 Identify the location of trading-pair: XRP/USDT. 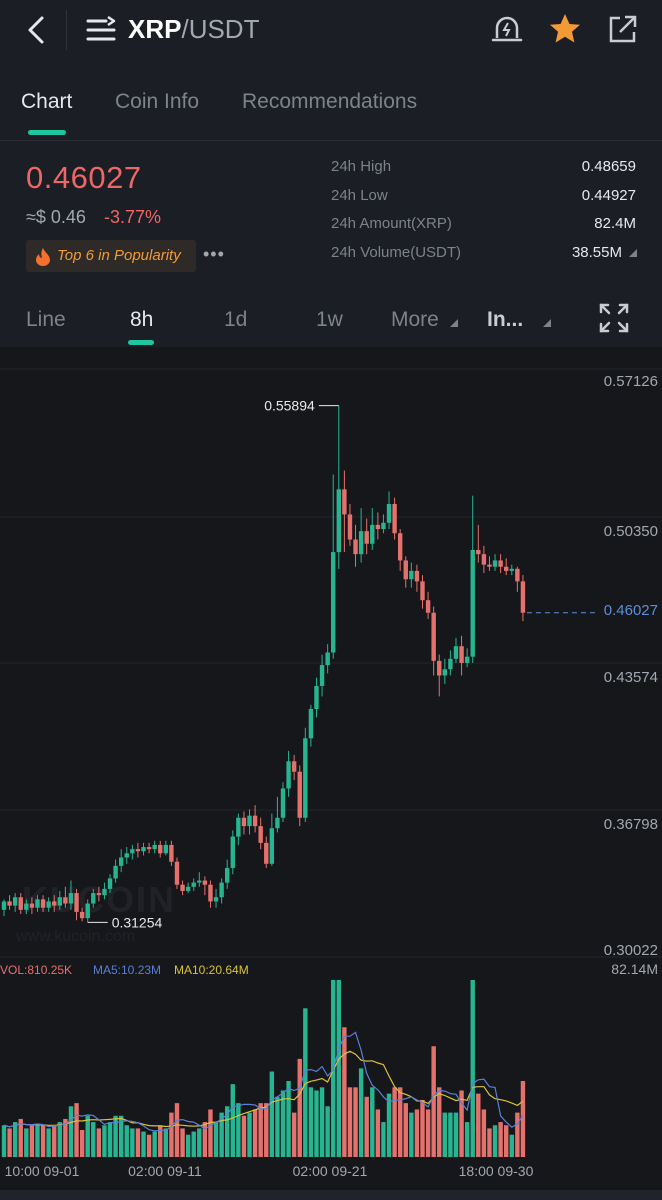
(193, 29).